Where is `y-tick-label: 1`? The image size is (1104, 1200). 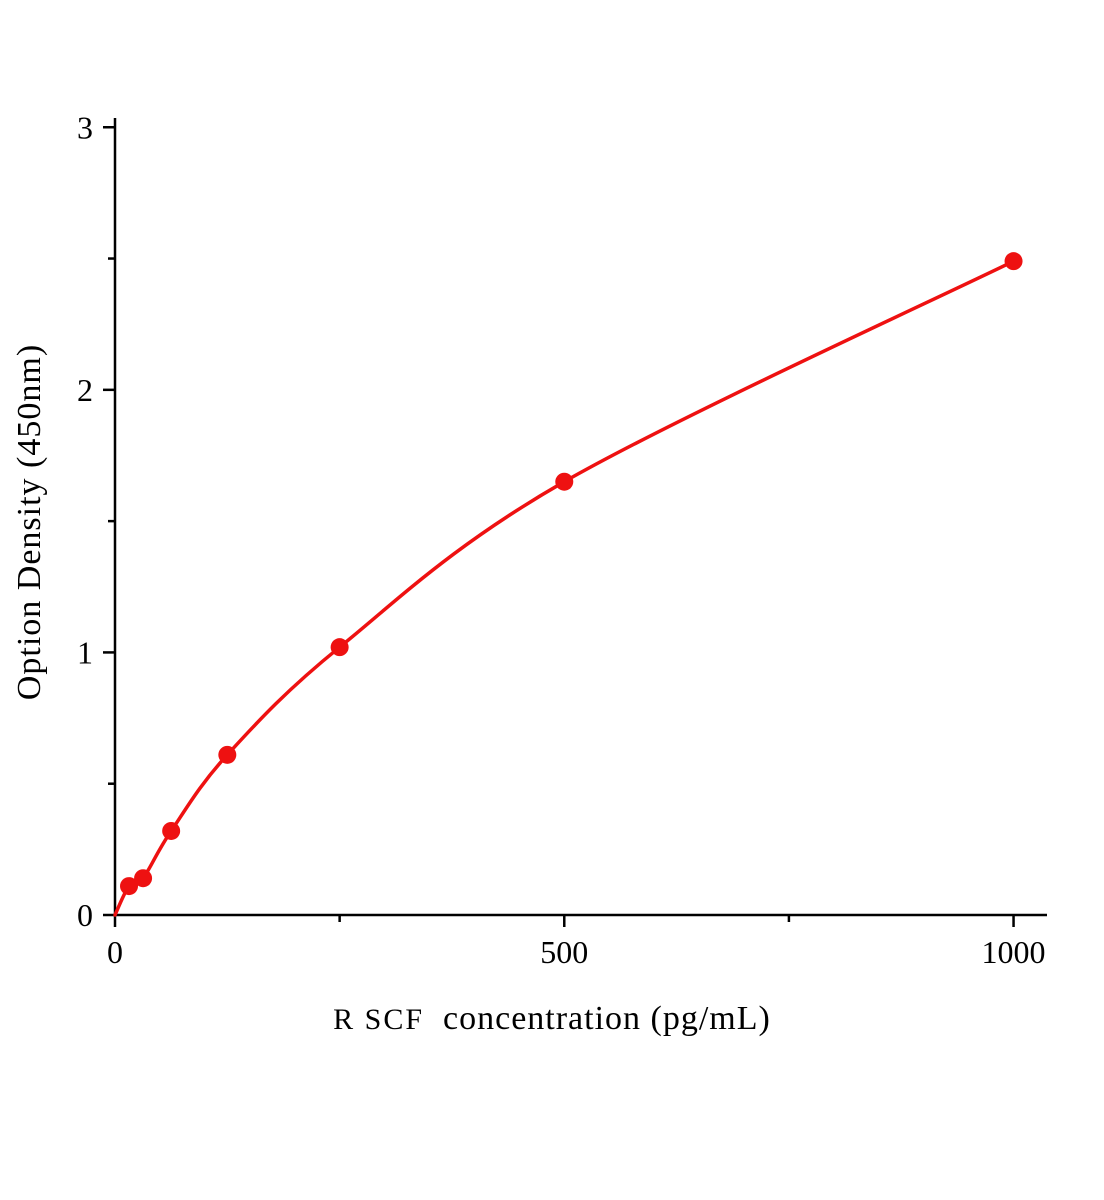
y-tick-label: 1 is located at coordinates (85, 652).